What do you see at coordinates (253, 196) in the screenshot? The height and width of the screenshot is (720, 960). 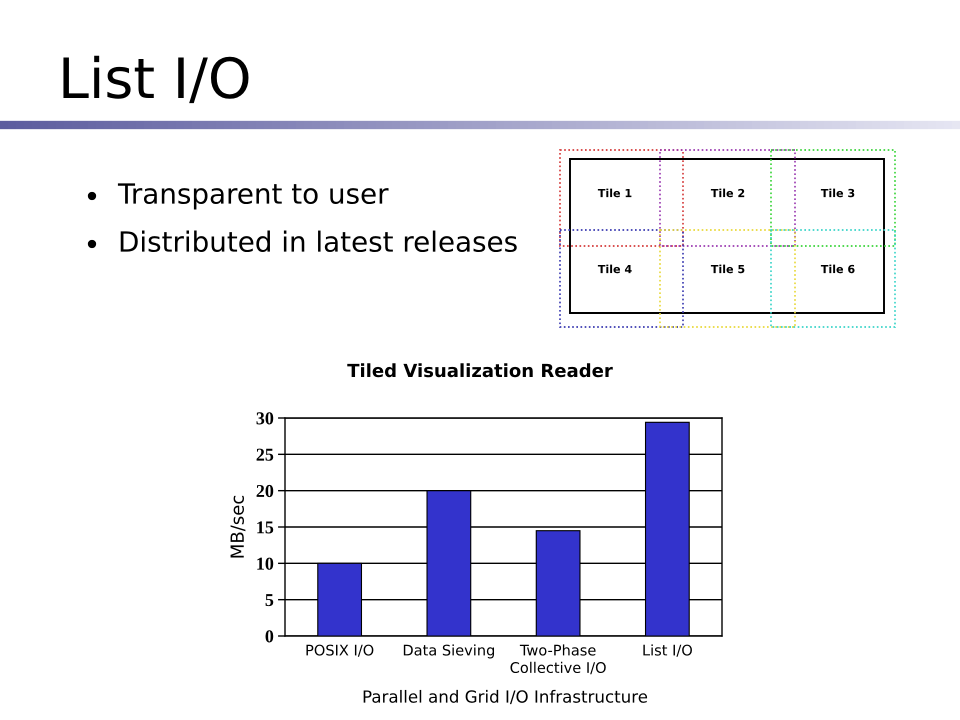 I see `text: Transparent to user` at bounding box center [253, 196].